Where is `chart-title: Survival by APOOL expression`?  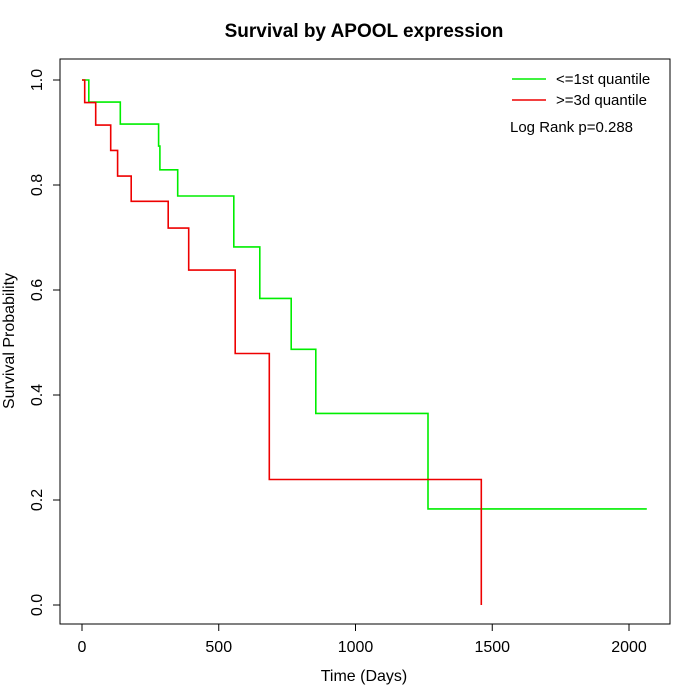
chart-title: Survival by APOOL expression is located at coordinates (364, 31).